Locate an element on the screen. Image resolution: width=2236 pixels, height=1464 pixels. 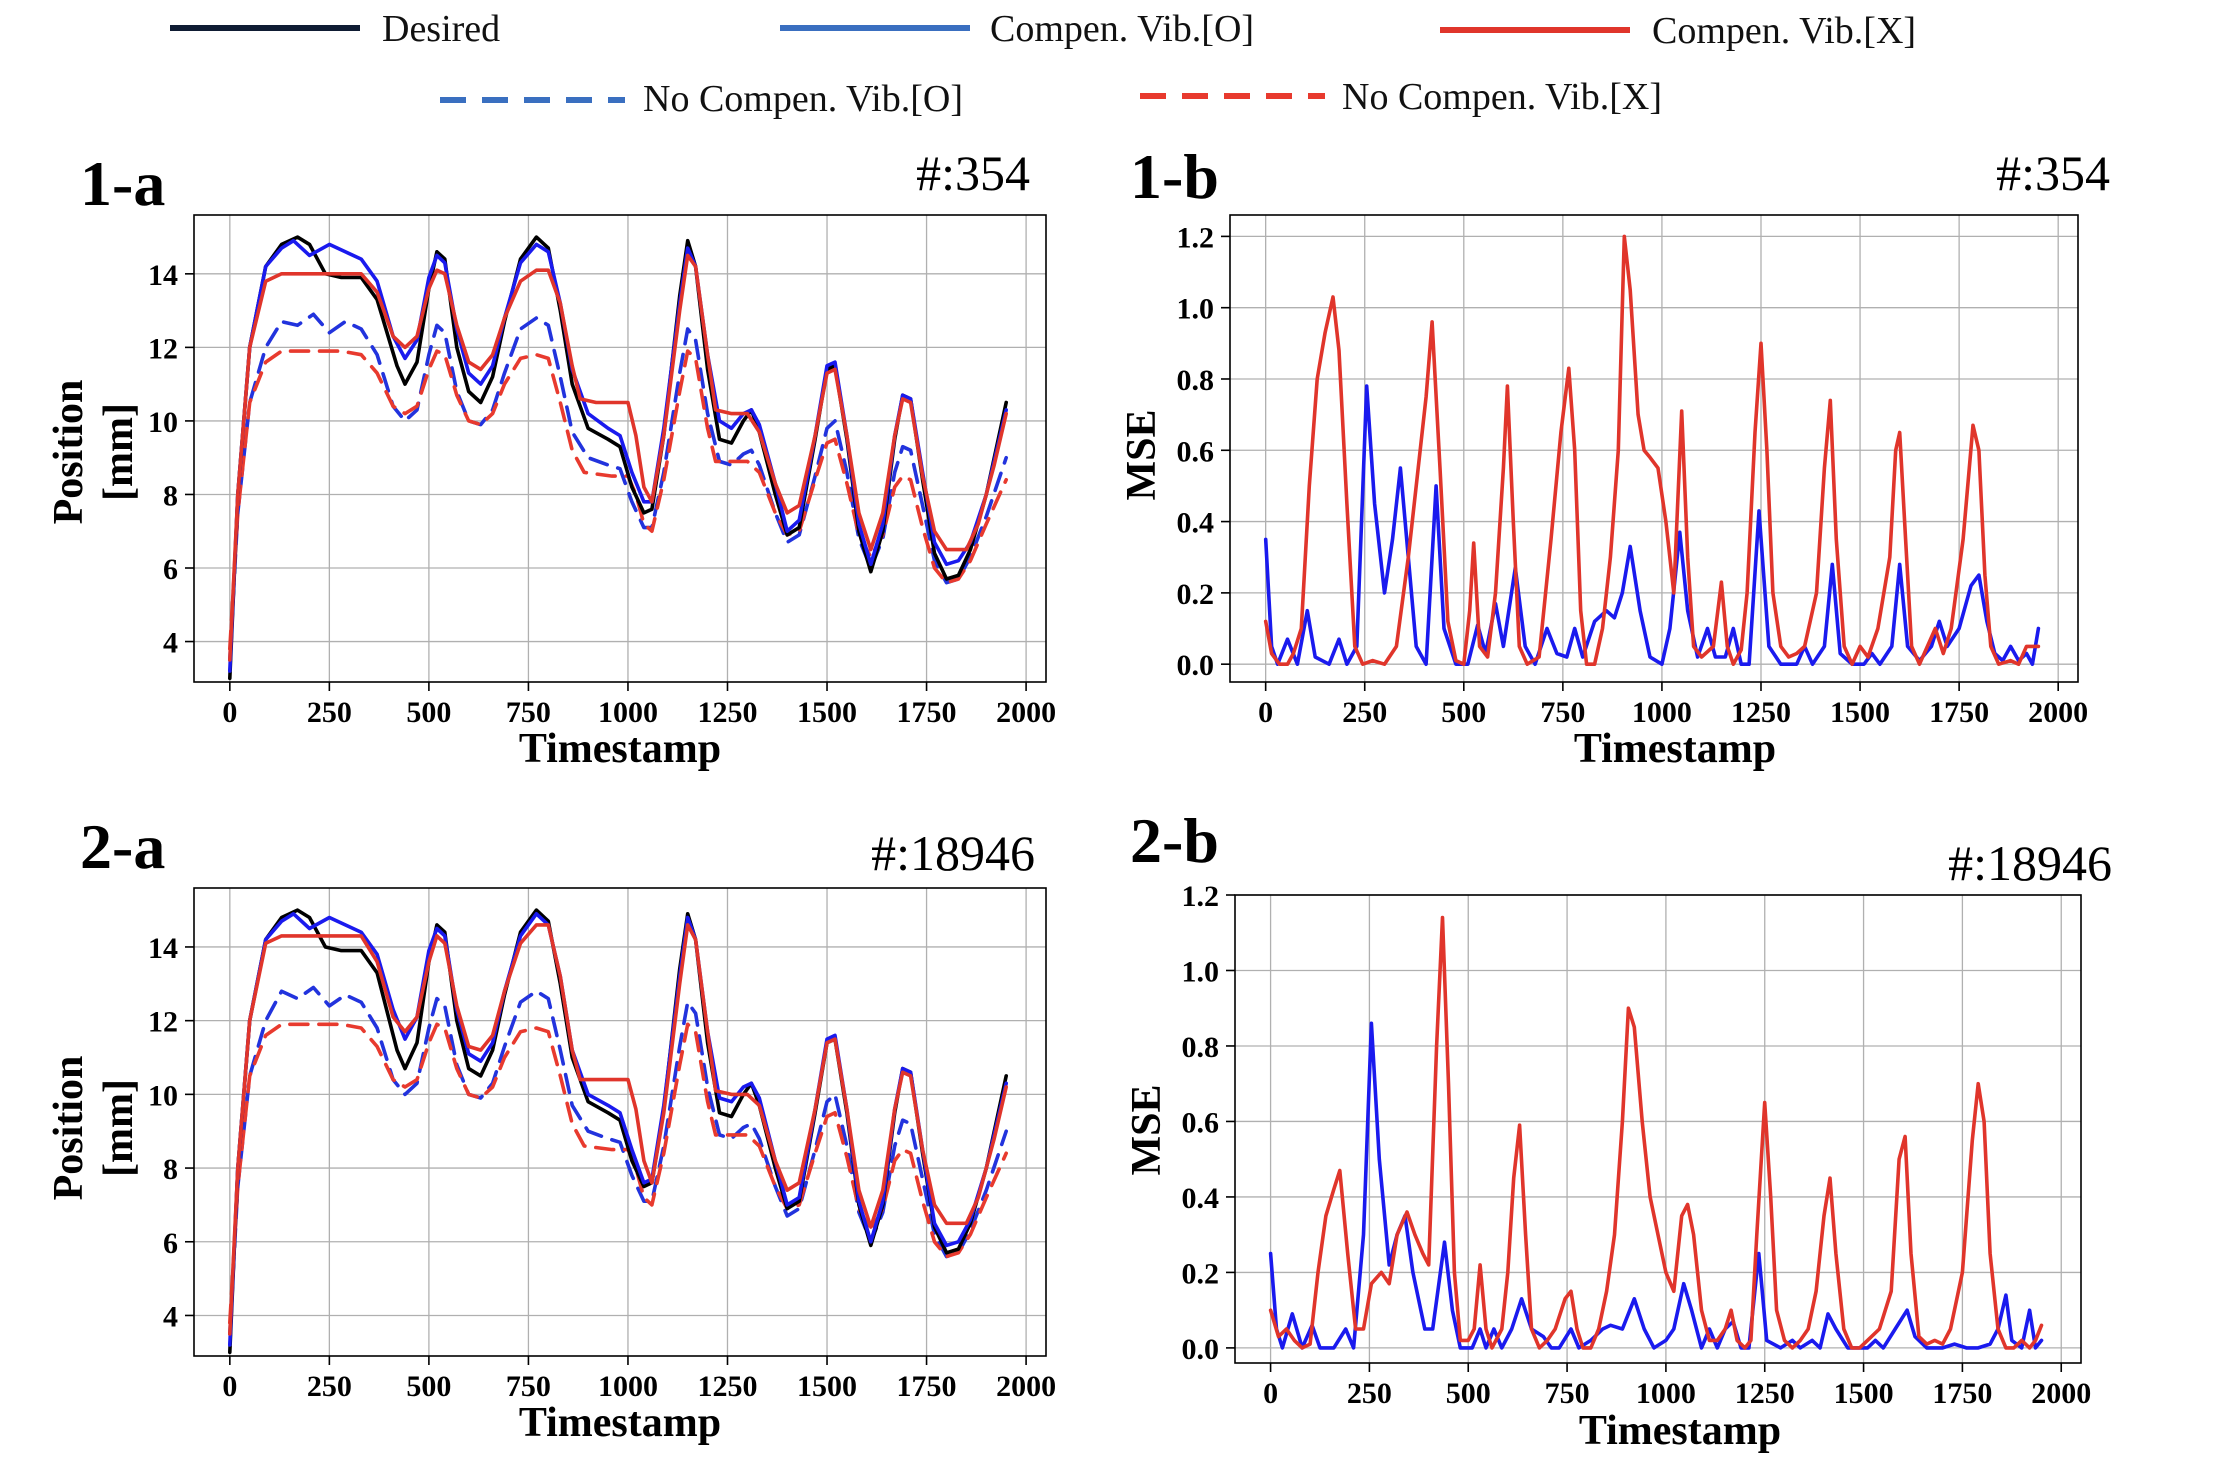
x-axis-title-2a: Timestamp is located at coordinates (620, 1423).